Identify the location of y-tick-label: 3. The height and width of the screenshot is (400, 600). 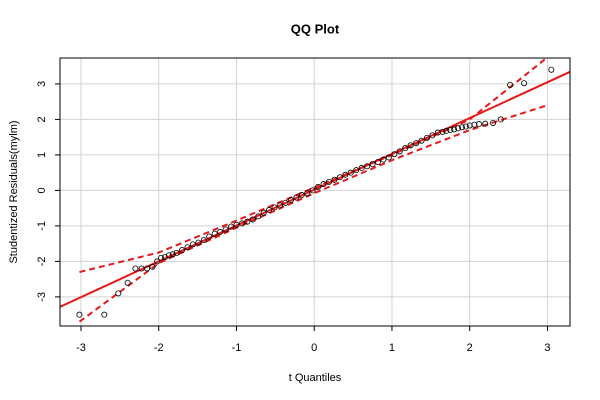
(42, 84).